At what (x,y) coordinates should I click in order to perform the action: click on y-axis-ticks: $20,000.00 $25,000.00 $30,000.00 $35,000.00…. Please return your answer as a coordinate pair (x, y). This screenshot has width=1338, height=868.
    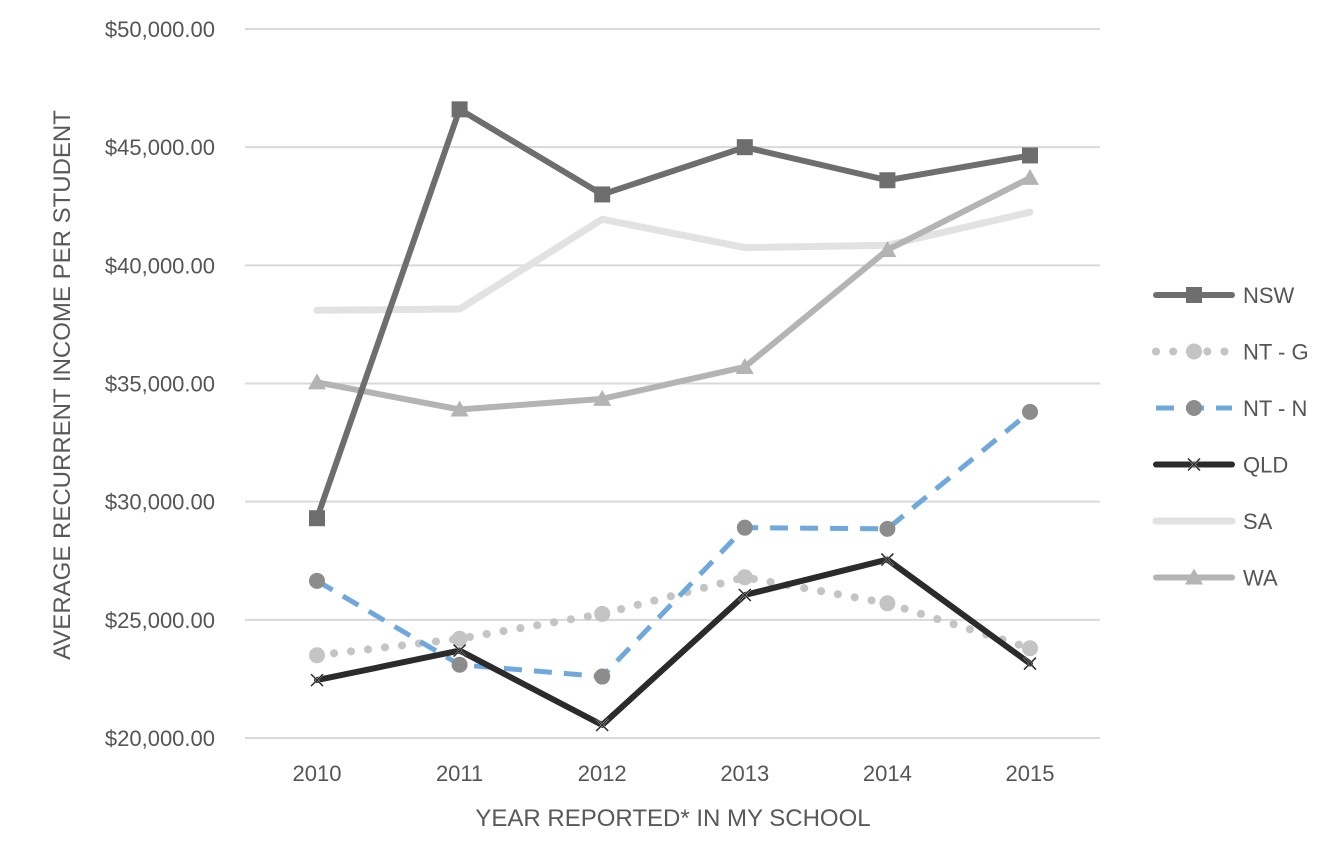
    Looking at the image, I should click on (160, 384).